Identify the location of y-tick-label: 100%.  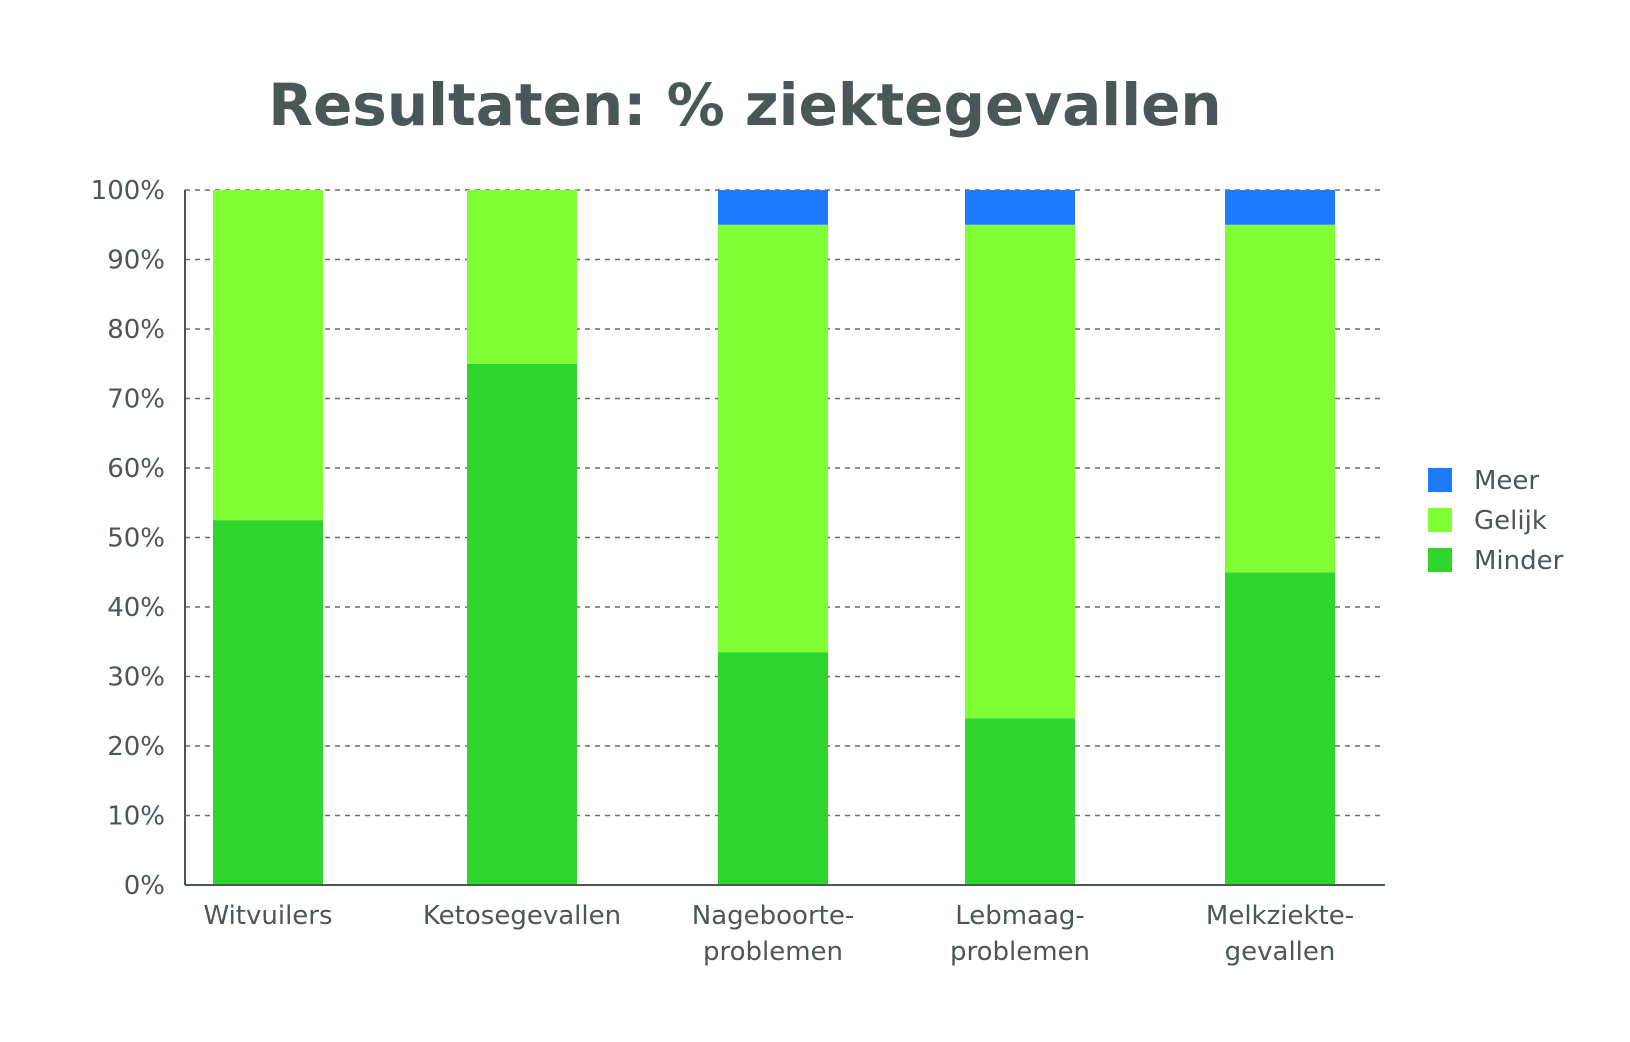
(128, 191).